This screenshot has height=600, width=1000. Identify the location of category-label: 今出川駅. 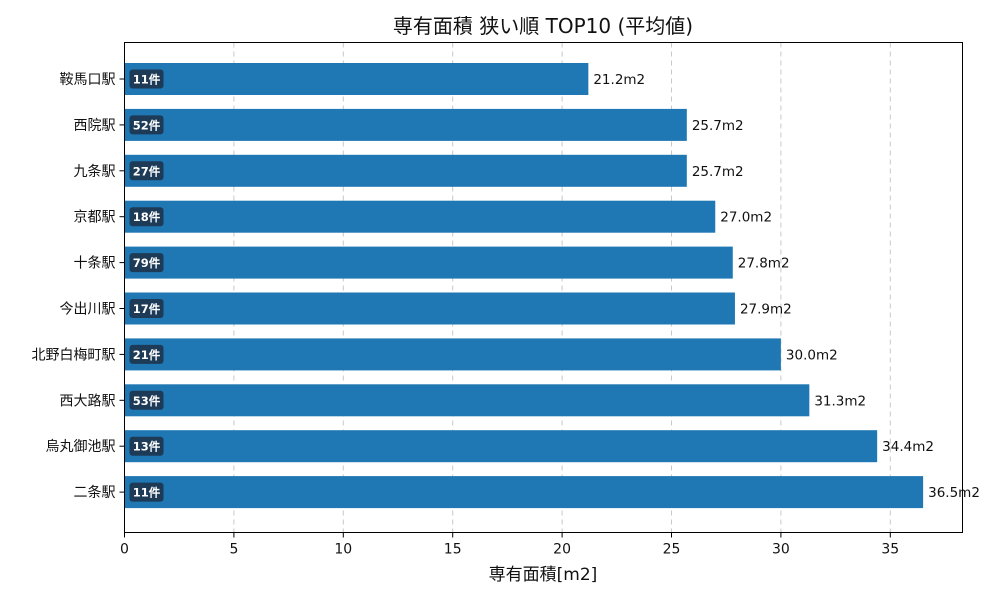
(88, 310).